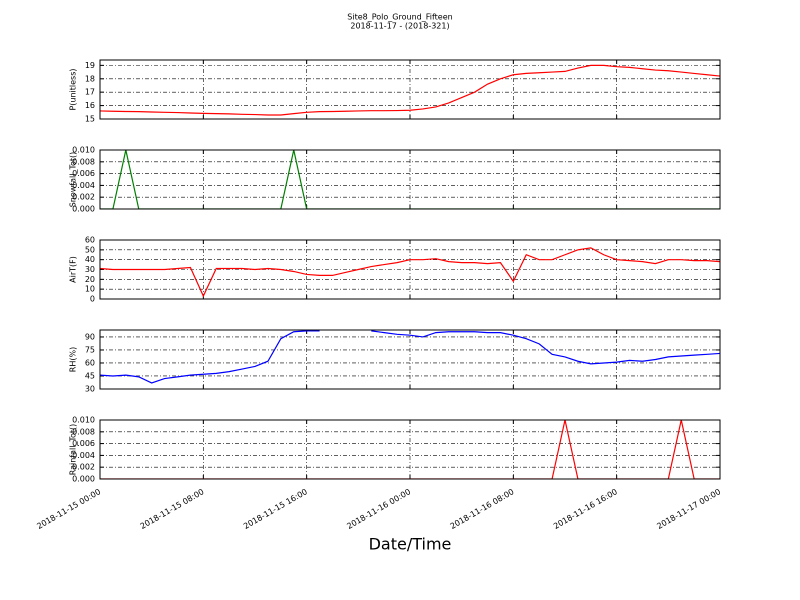  What do you see at coordinates (90, 249) in the screenshot?
I see `y-tick-label: 50` at bounding box center [90, 249].